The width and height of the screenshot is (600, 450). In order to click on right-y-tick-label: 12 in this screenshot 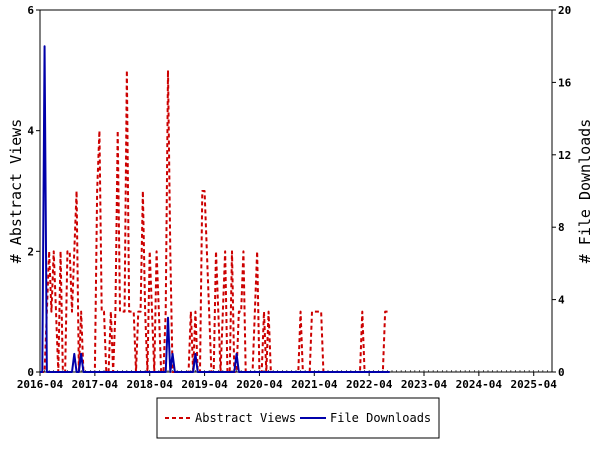, I will do `click(564, 155)`.